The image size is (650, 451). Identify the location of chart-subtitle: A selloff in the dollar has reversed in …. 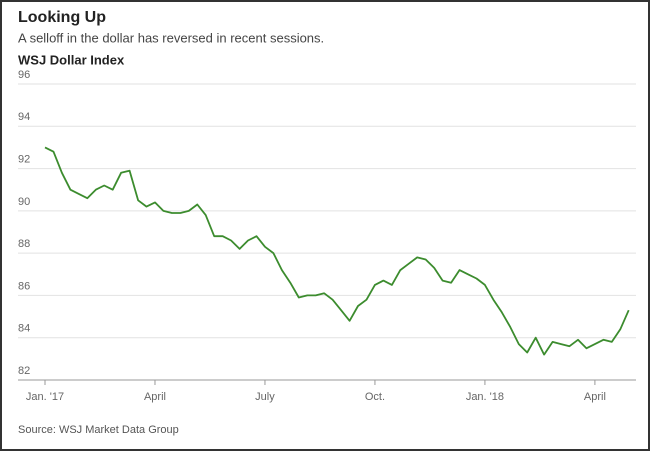
(171, 37).